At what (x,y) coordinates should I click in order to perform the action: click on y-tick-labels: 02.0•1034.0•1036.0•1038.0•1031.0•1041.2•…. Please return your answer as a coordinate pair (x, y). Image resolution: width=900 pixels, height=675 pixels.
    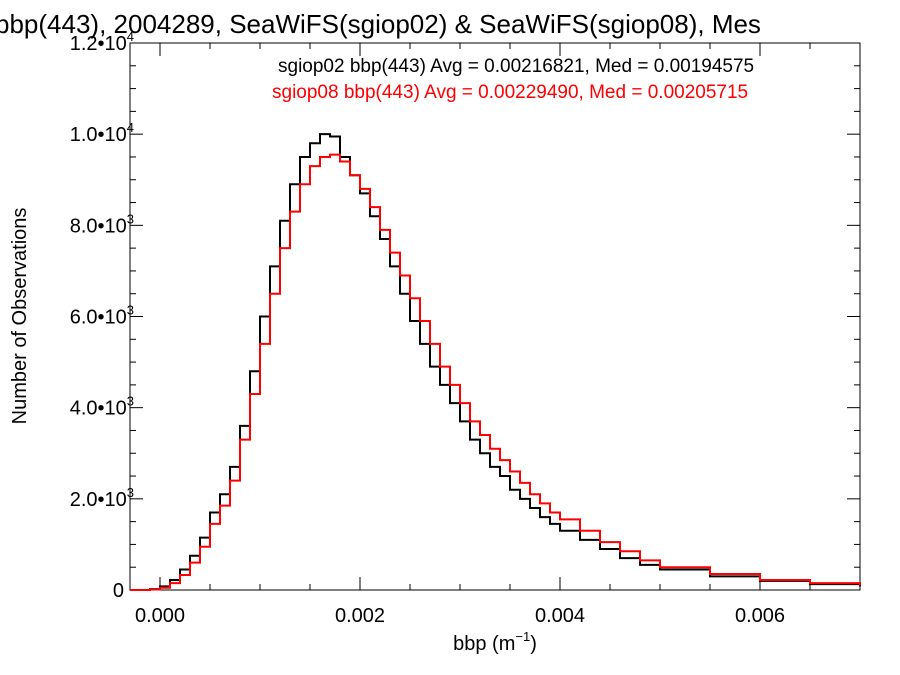
    Looking at the image, I should click on (102, 315).